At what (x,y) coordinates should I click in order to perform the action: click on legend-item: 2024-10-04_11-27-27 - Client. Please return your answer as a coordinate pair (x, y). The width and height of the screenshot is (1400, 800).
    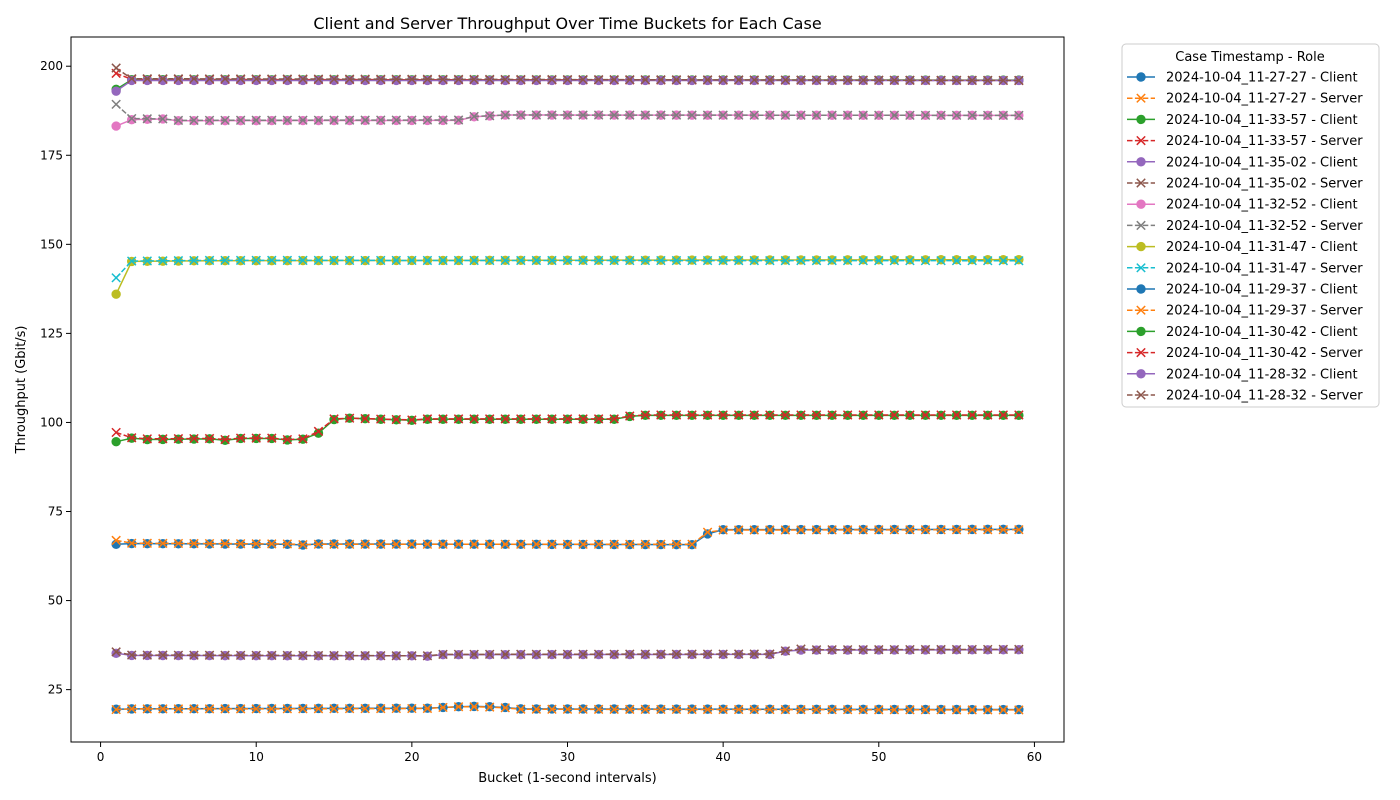
    Looking at the image, I should click on (1242, 78).